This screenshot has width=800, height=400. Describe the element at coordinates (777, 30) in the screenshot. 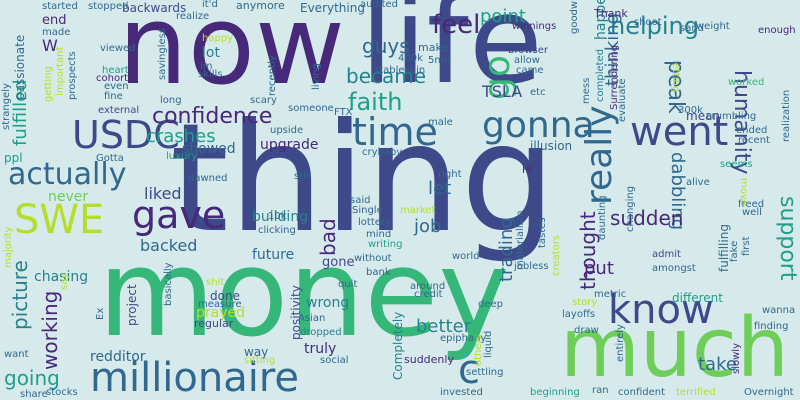

I see `word-enough: enough` at that location.